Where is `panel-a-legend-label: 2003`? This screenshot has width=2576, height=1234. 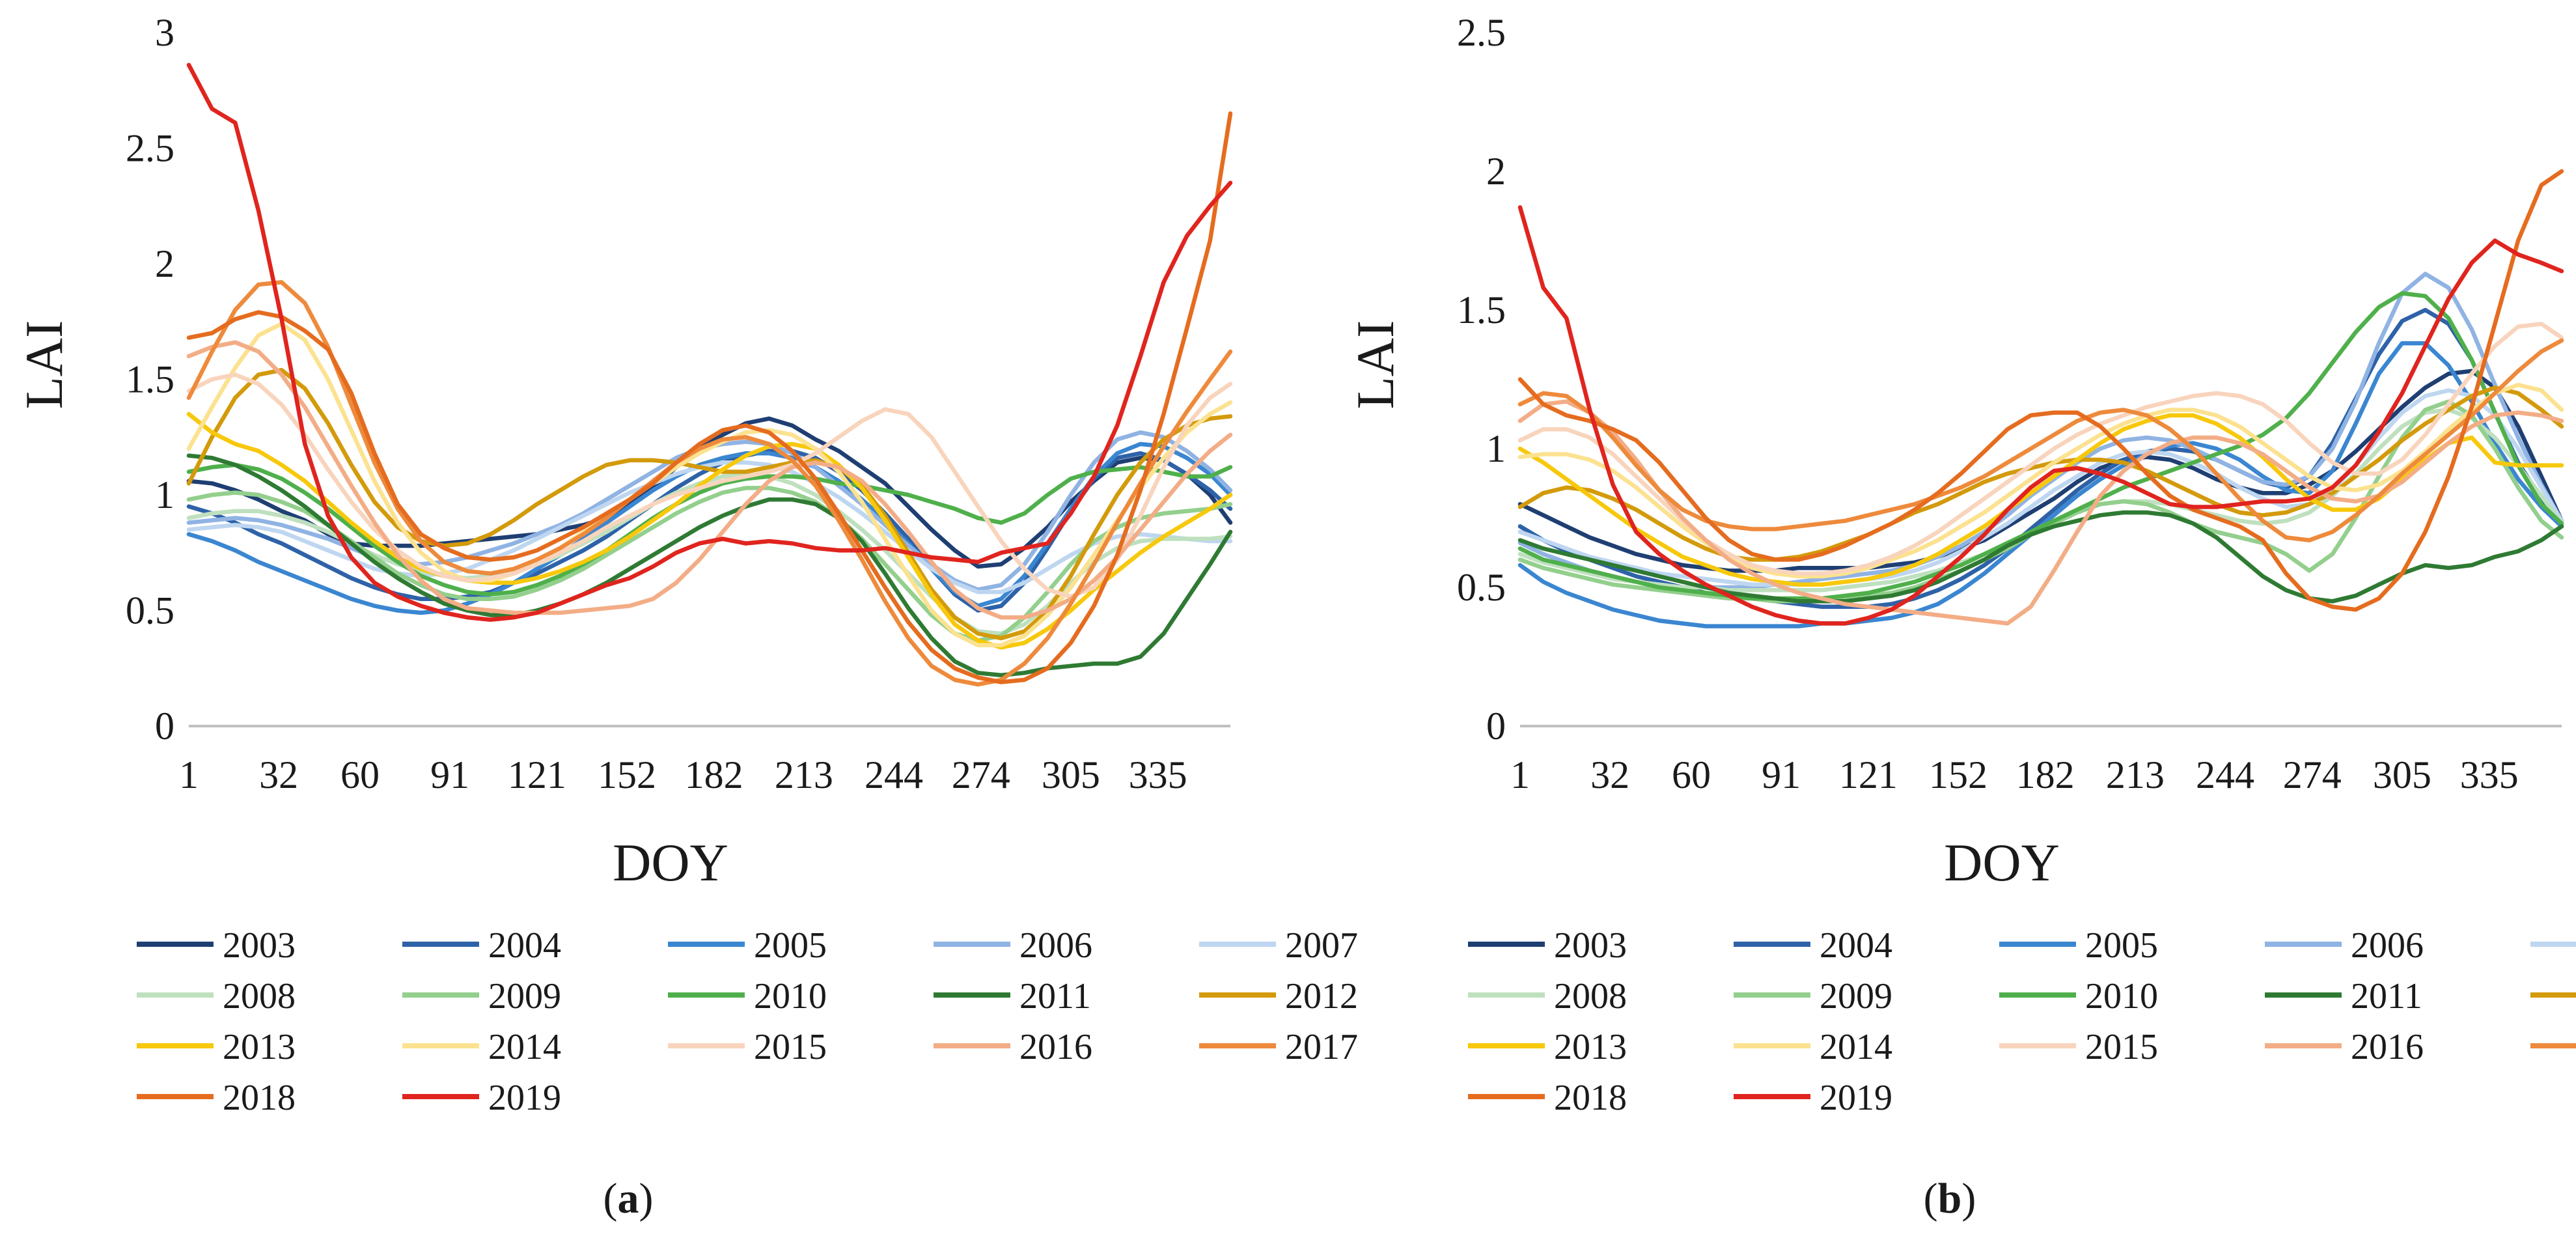 panel-a-legend-label: 2003 is located at coordinates (259, 945).